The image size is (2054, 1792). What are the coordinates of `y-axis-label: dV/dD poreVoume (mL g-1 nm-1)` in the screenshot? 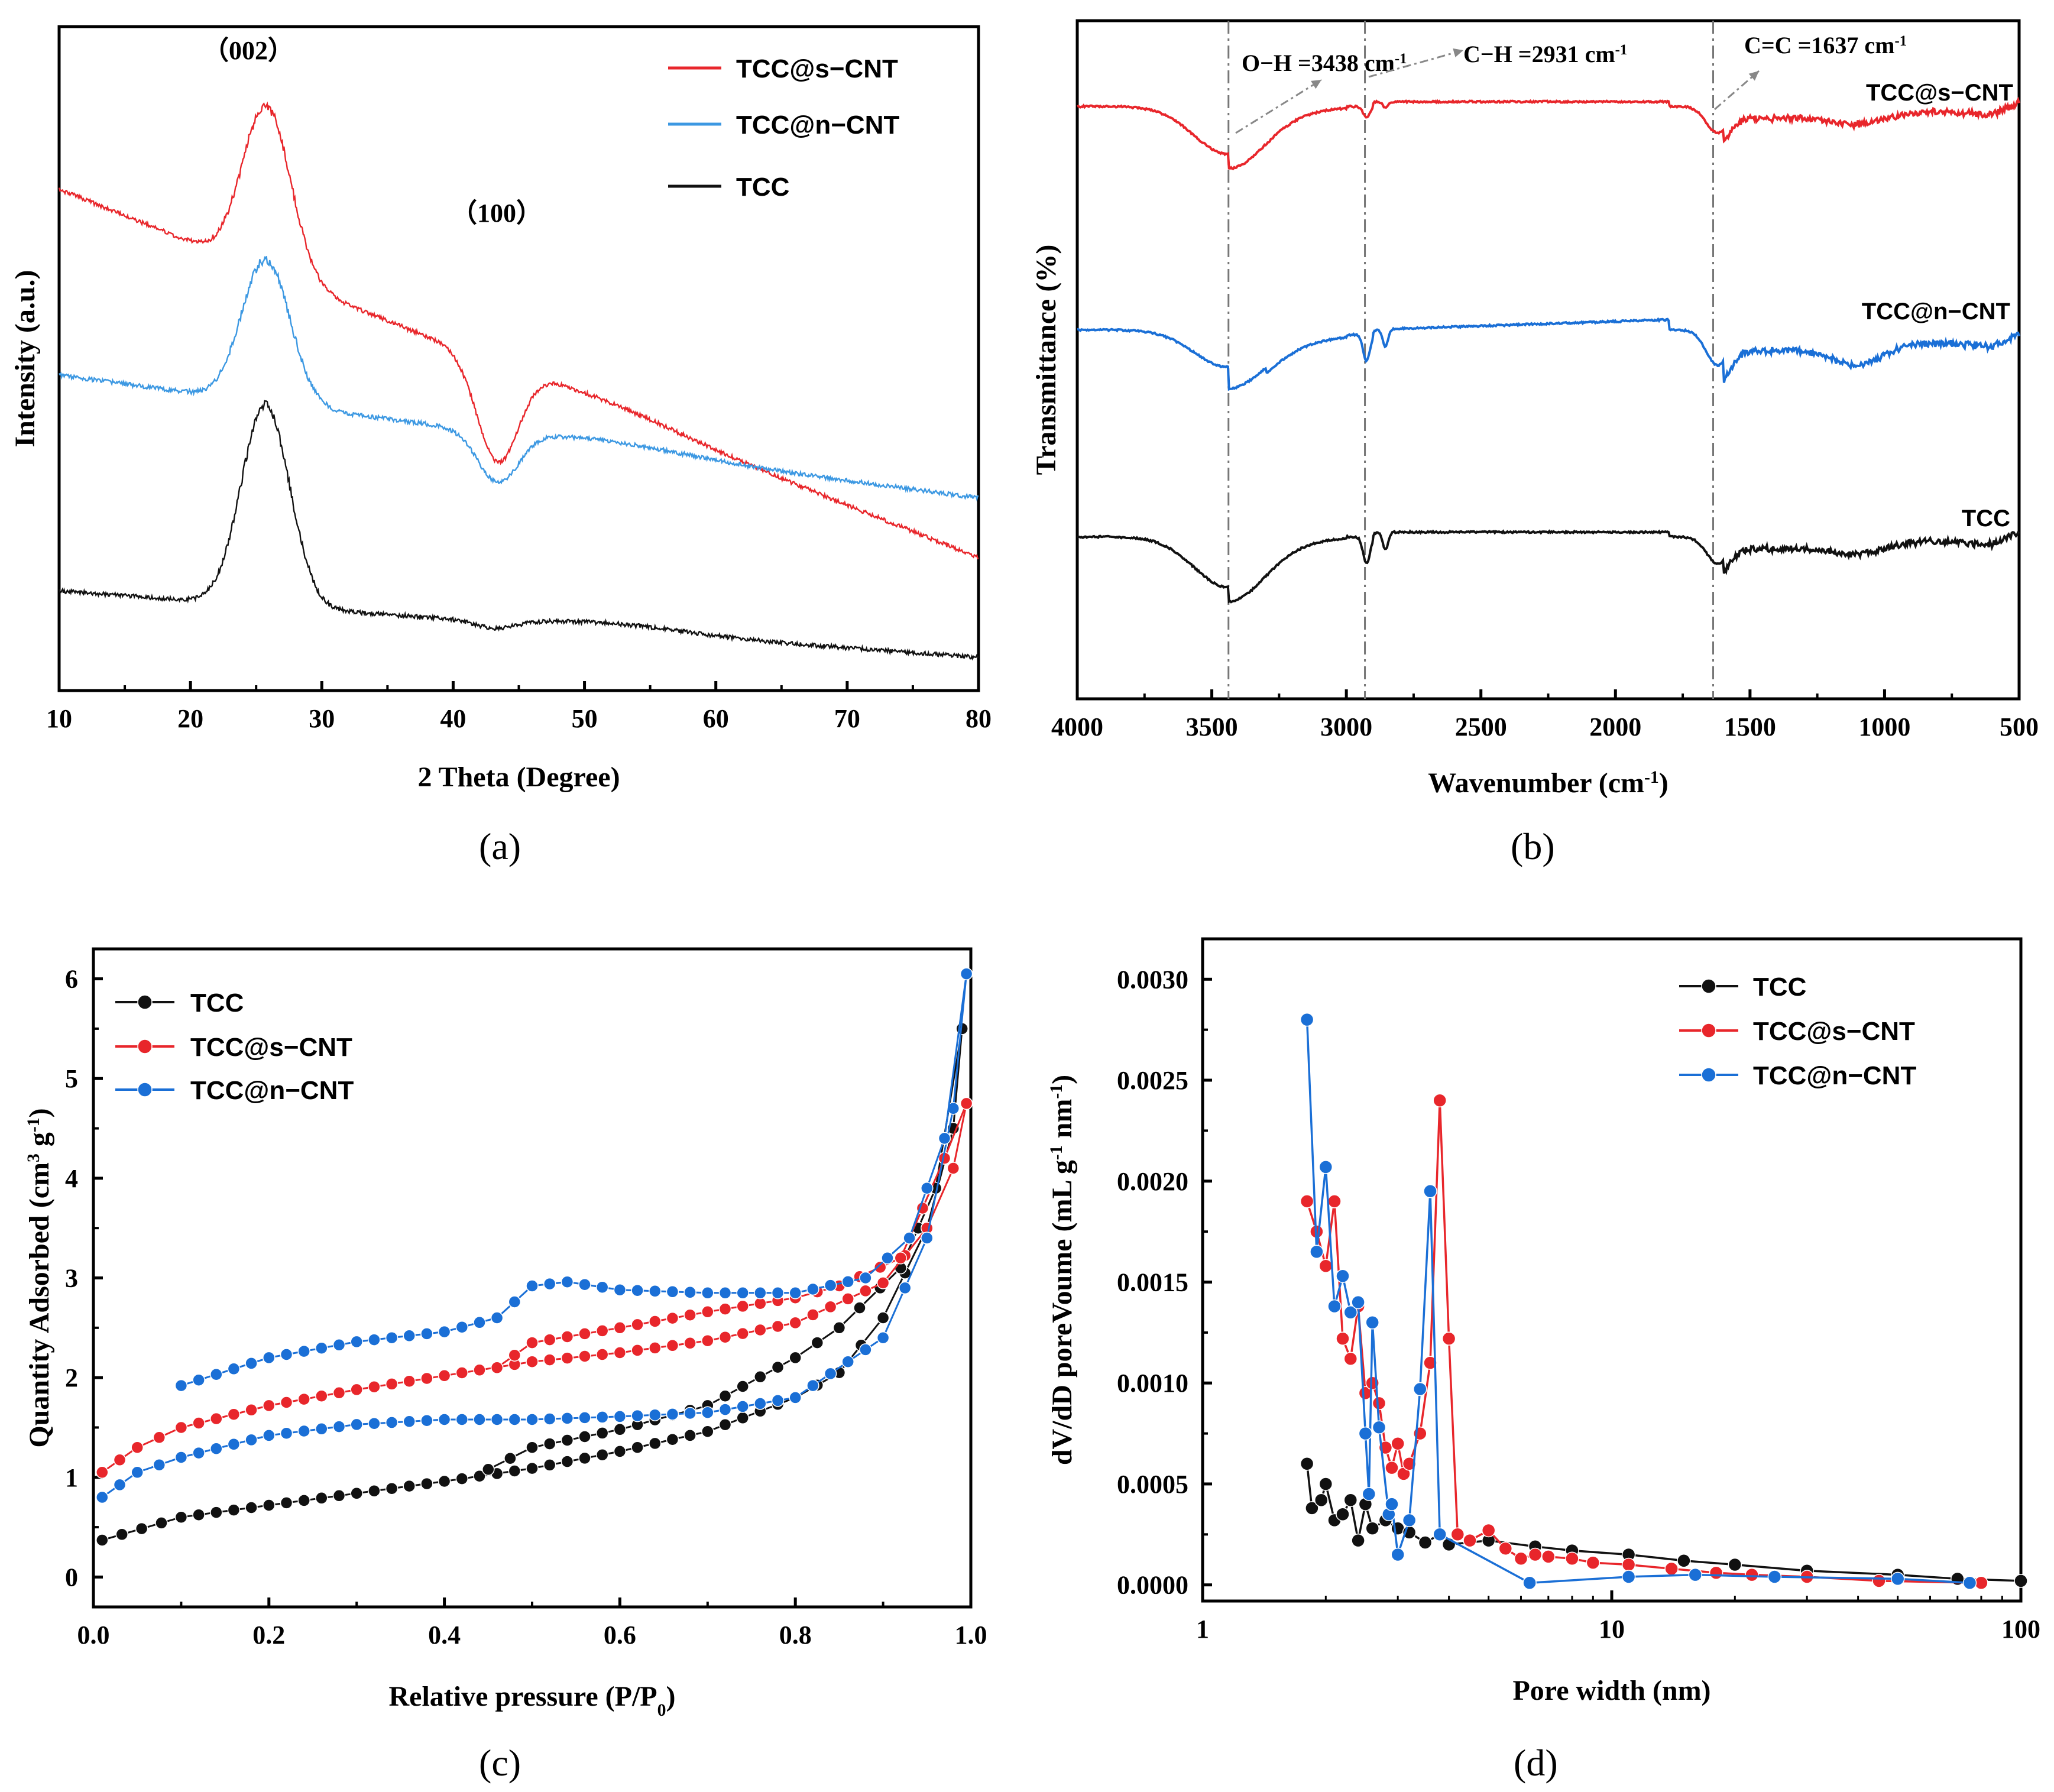 It's located at (1062, 1270).